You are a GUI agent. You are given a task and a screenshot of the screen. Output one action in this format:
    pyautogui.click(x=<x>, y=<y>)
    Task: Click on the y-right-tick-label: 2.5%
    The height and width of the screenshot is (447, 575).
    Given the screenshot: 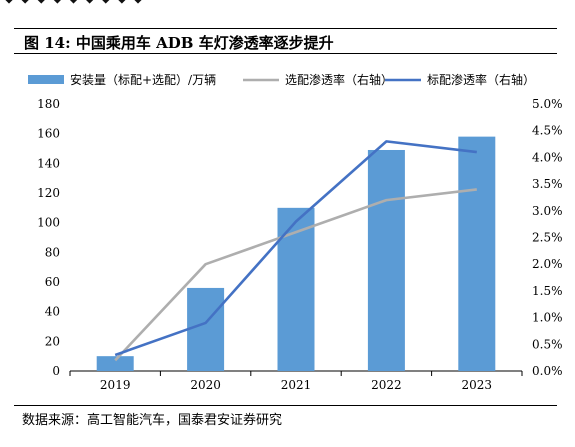 What is the action you would take?
    pyautogui.click(x=547, y=238)
    